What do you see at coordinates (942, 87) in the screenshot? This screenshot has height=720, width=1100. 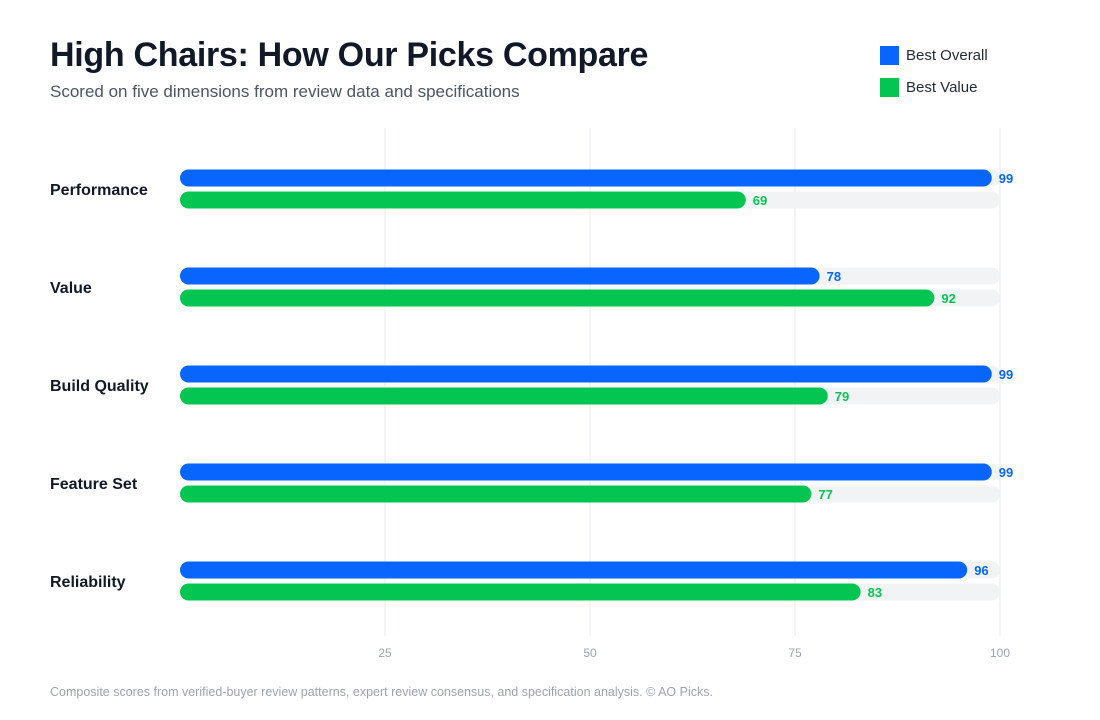 I see `legend-label-best-value: Best Value` at bounding box center [942, 87].